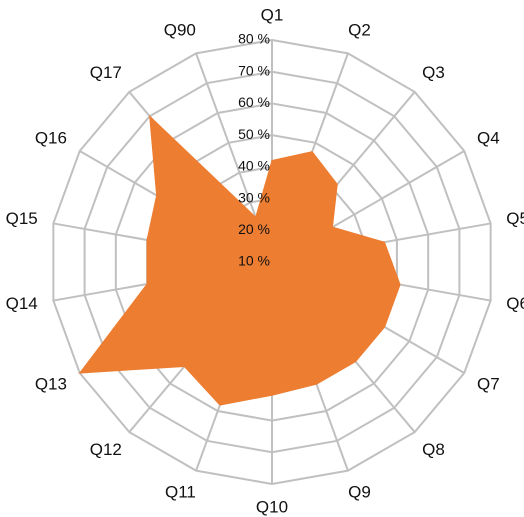 This screenshot has height=517, width=524. Describe the element at coordinates (106, 449) in the screenshot. I see `category-label: Q12` at that location.